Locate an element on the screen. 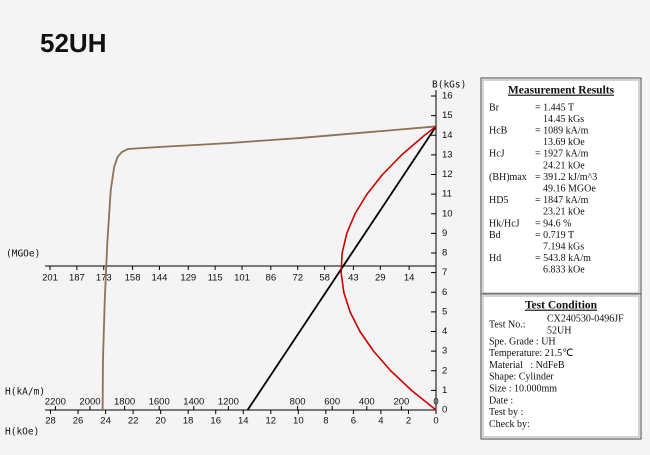 The width and height of the screenshot is (650, 455). y-tick-label: 16 is located at coordinates (447, 96).